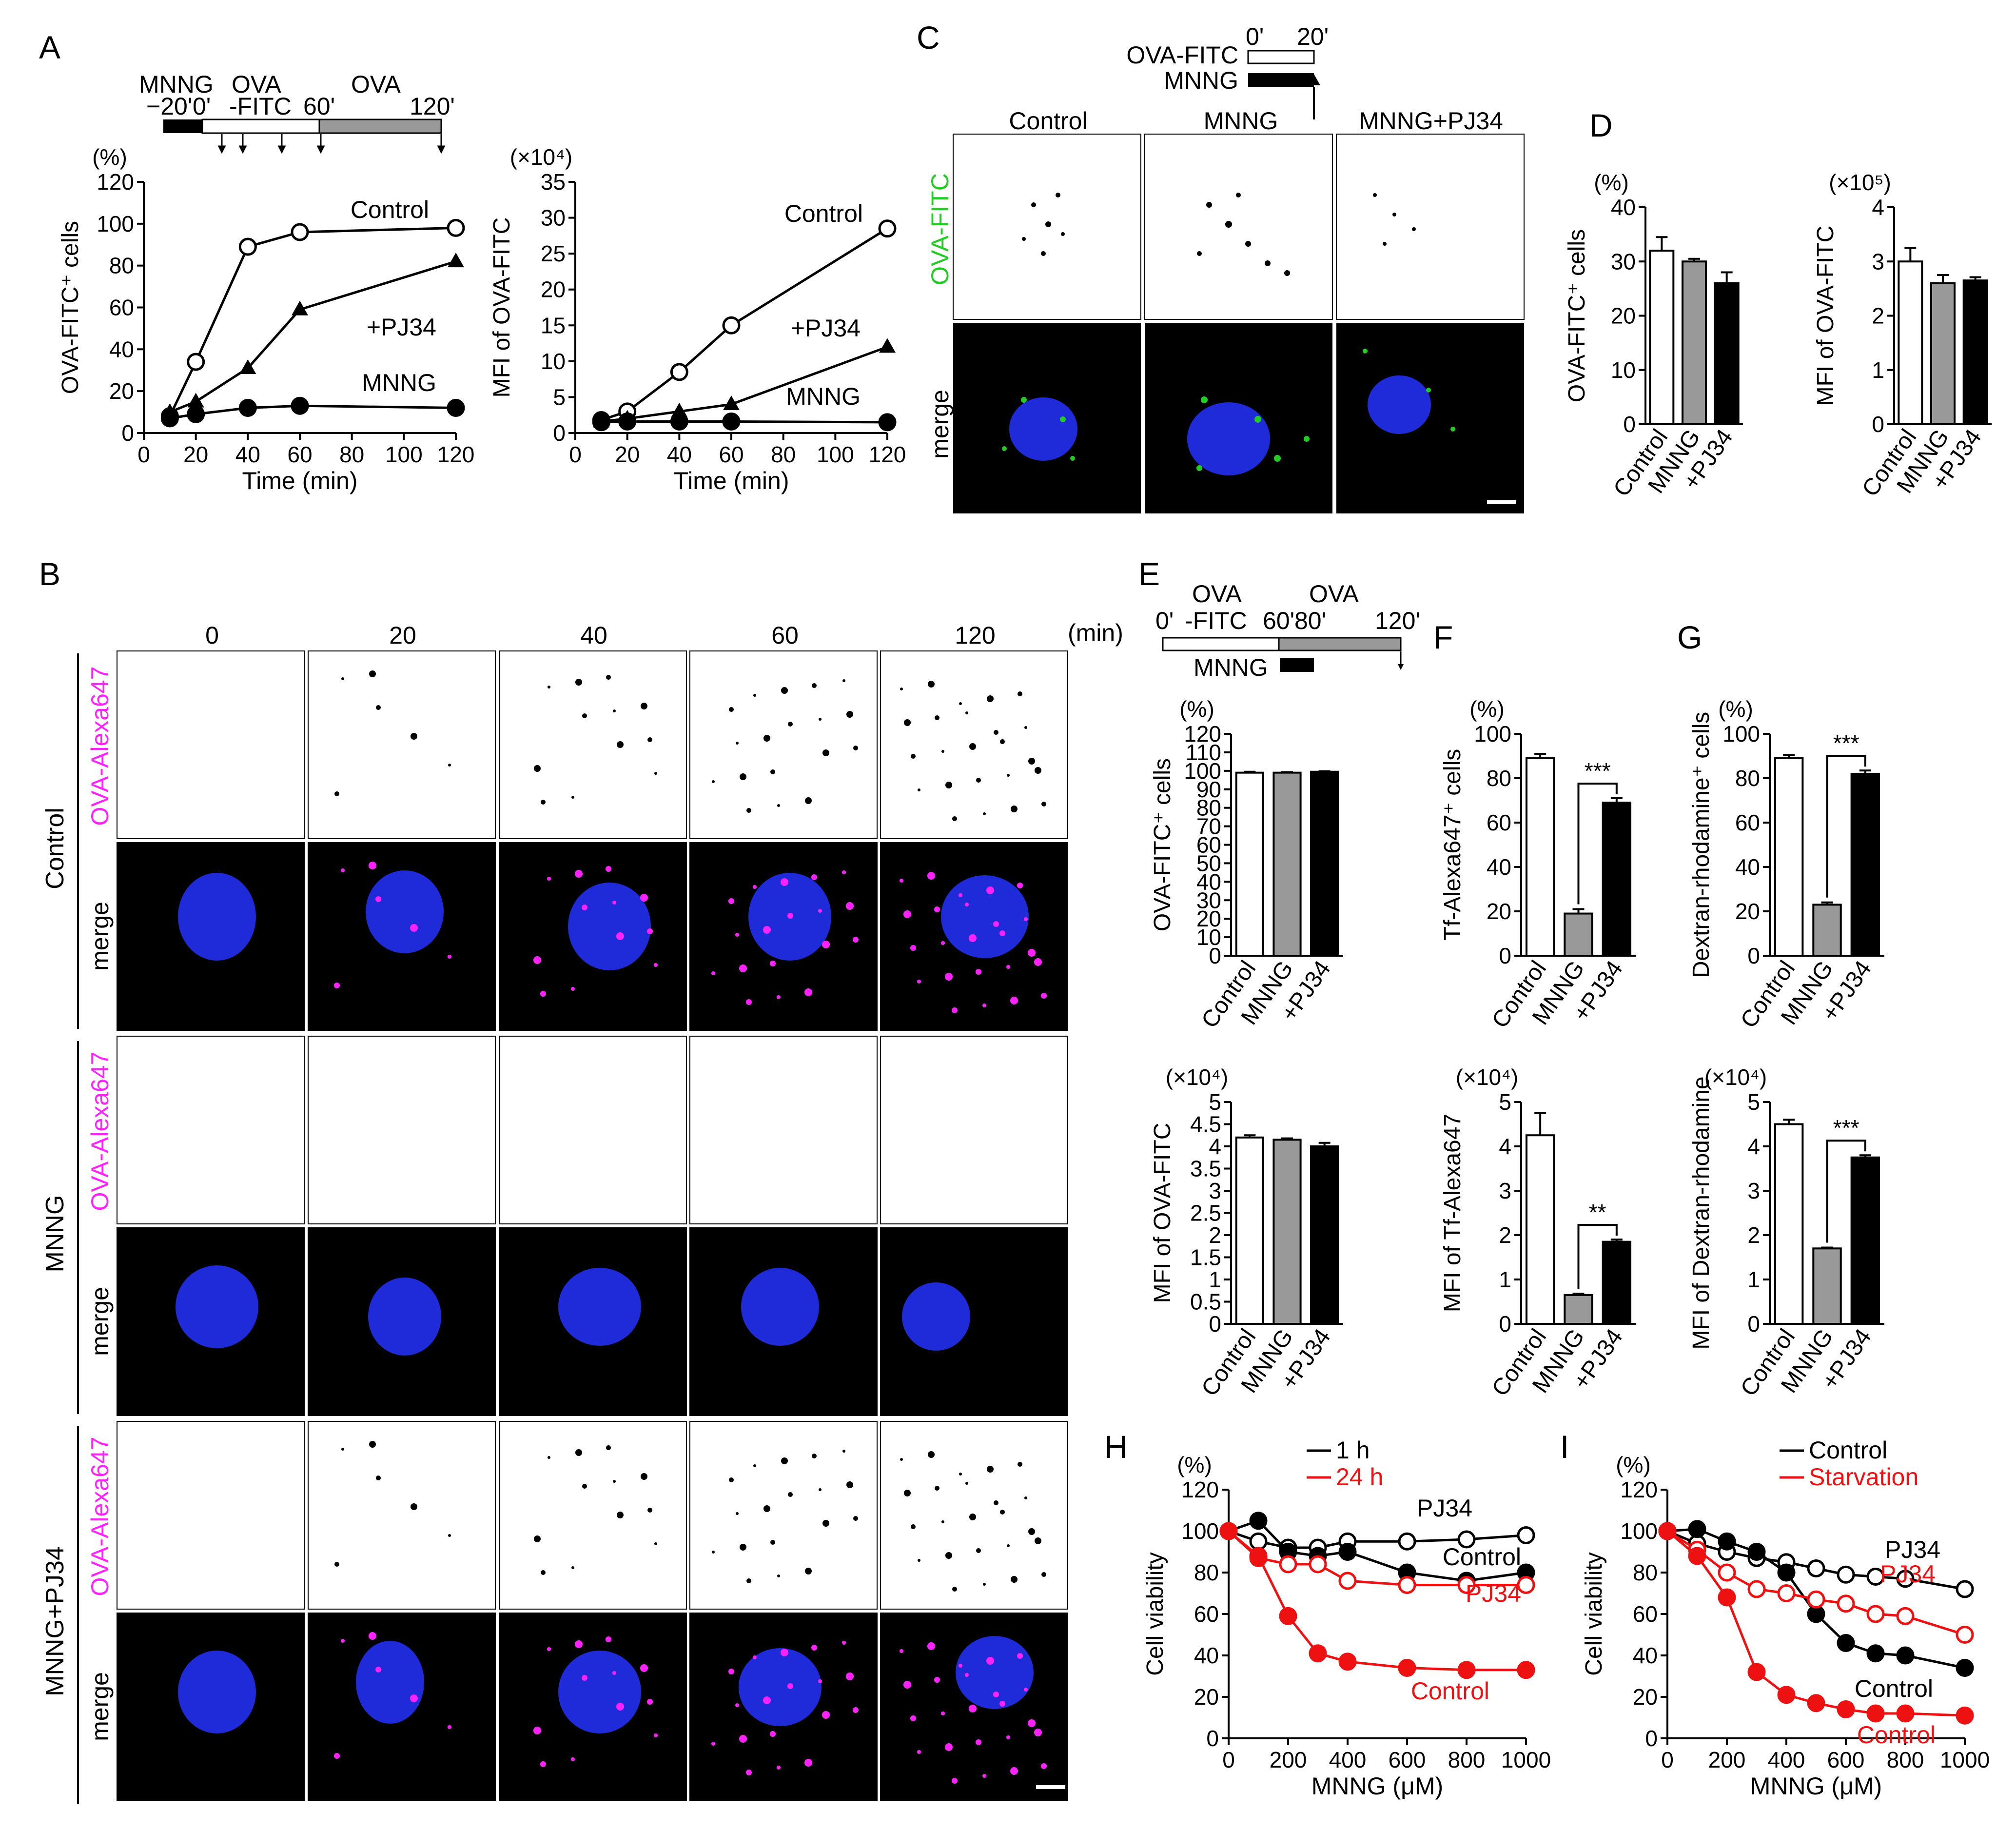 The height and width of the screenshot is (1830, 2016). I want to click on micrograph-ova-alexa647, so click(402, 1515).